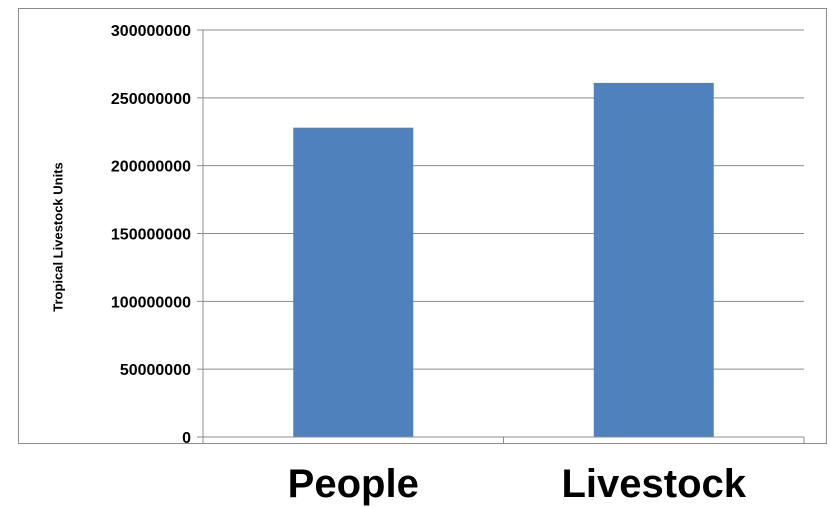 The width and height of the screenshot is (831, 508). Describe the element at coordinates (186, 438) in the screenshot. I see `y-tick-label: 0` at that location.